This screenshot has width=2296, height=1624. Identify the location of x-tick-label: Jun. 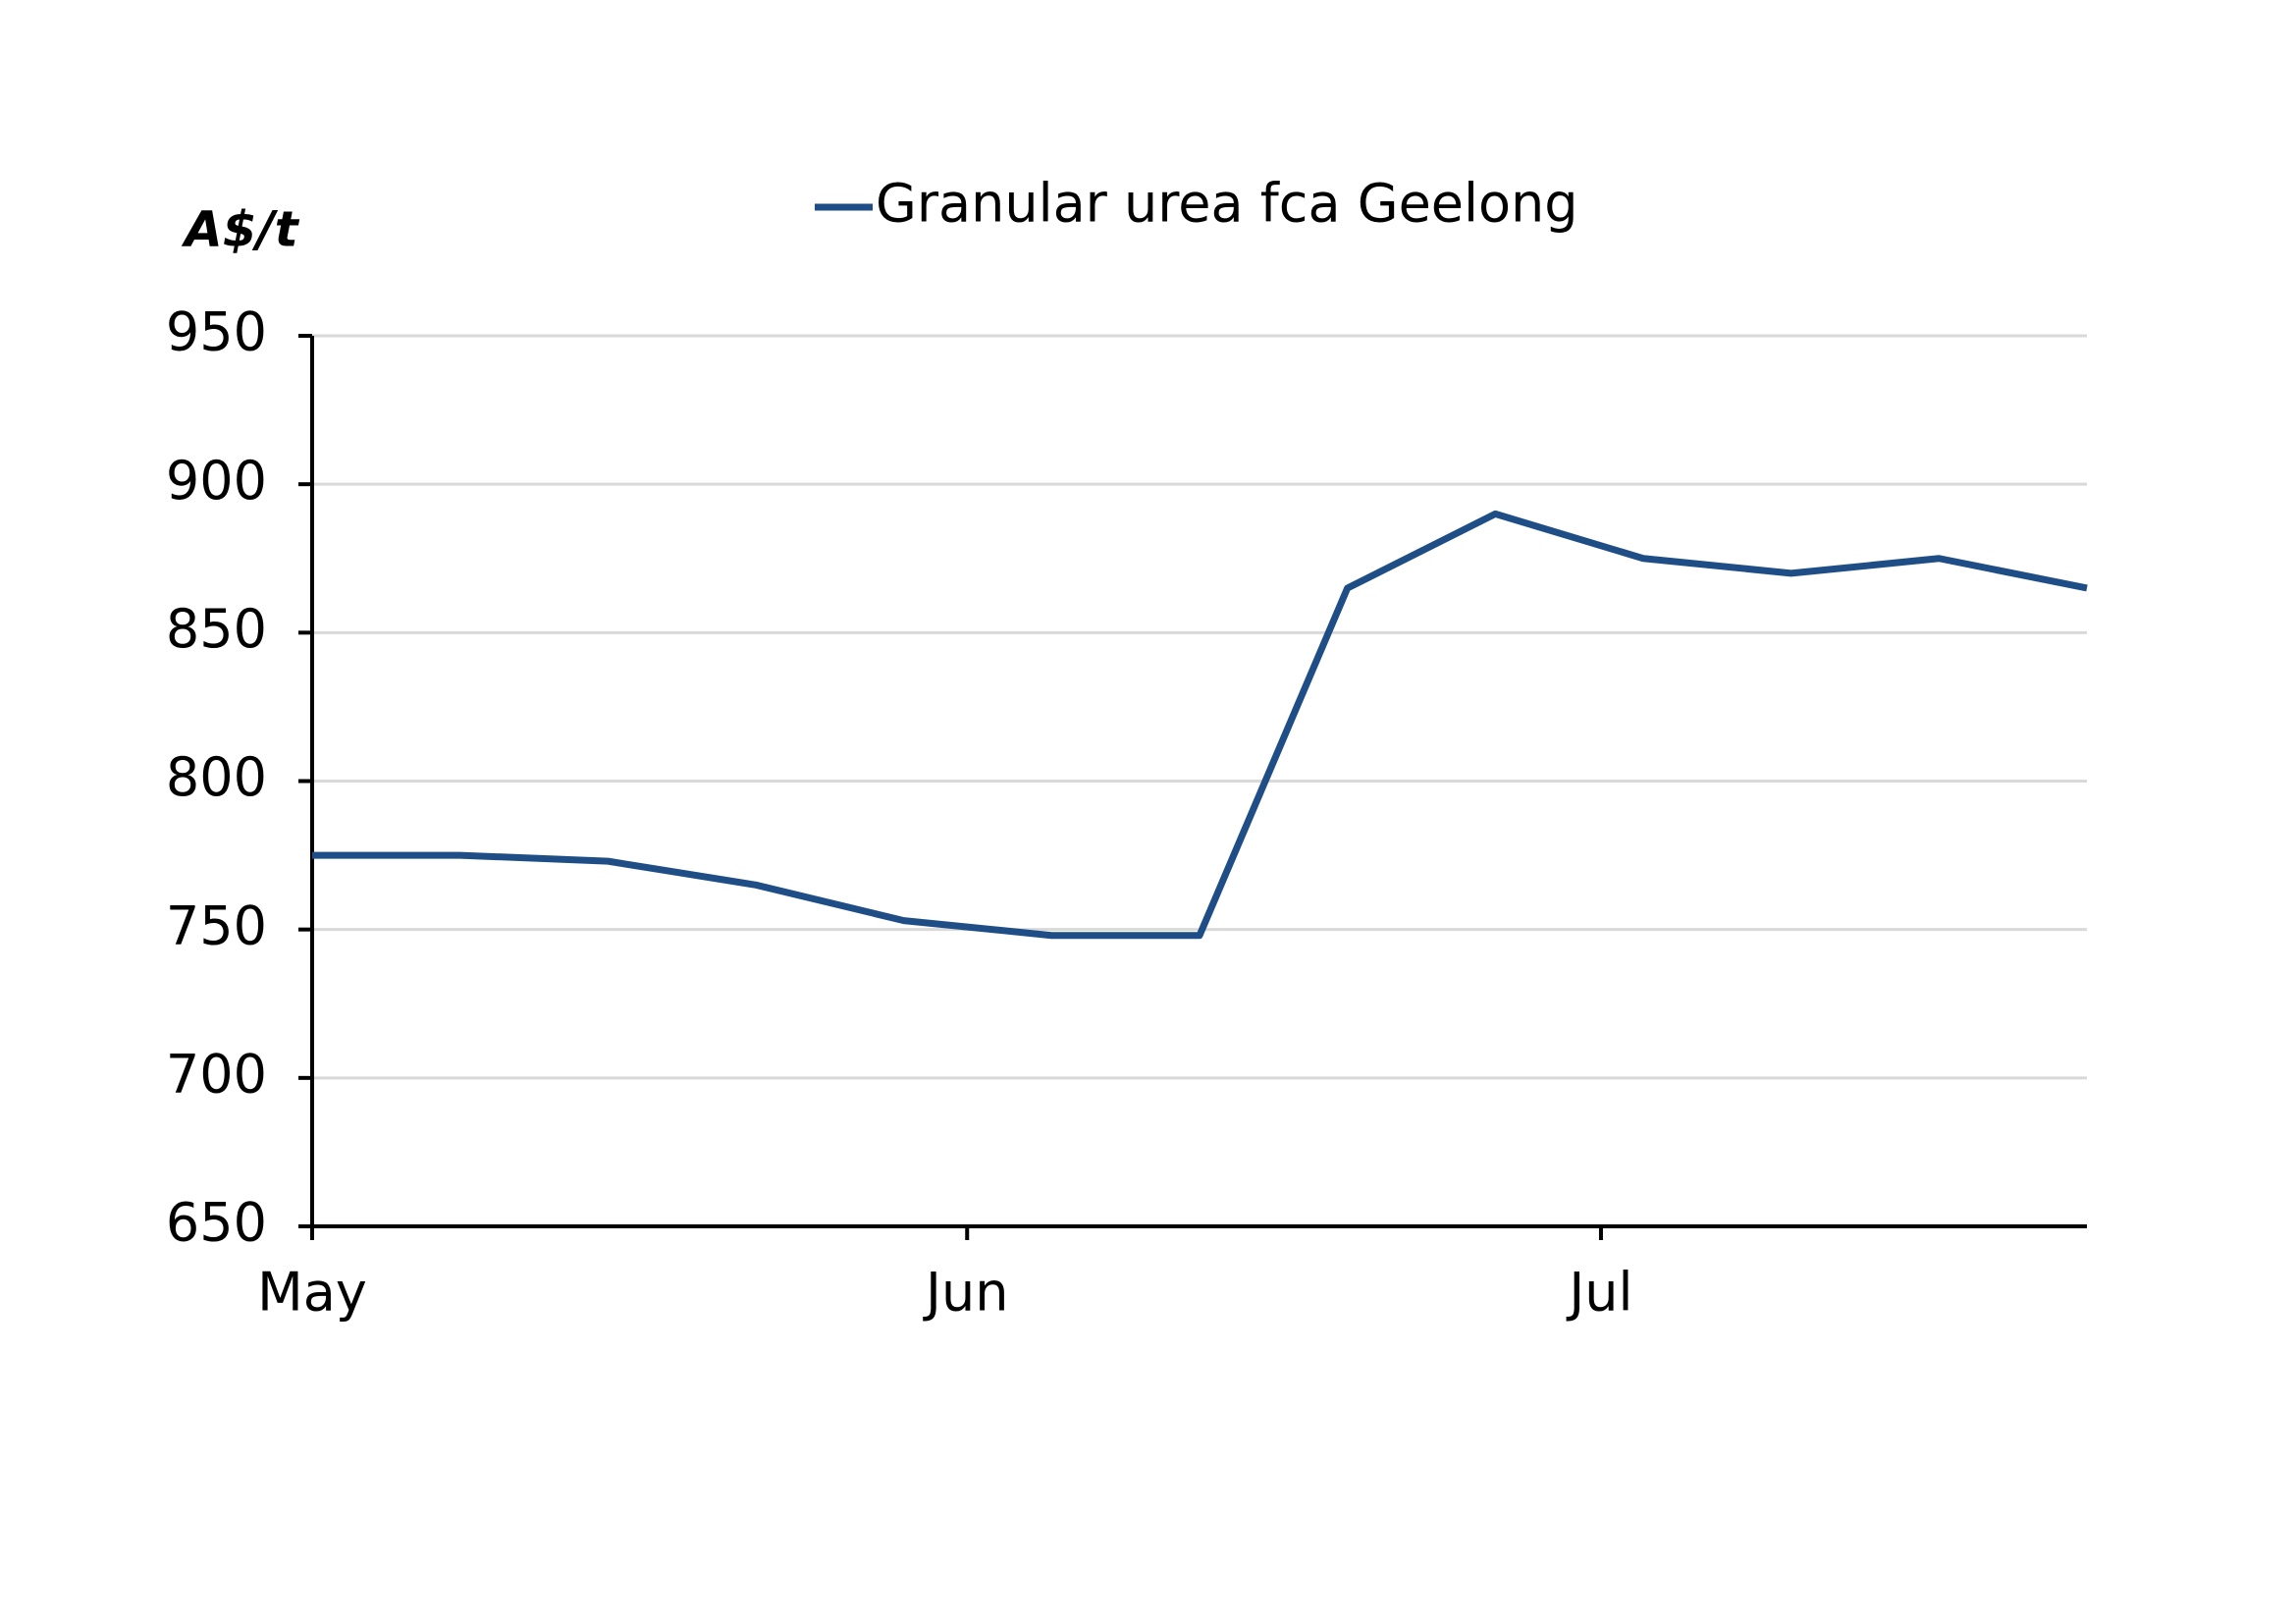
(966, 1293).